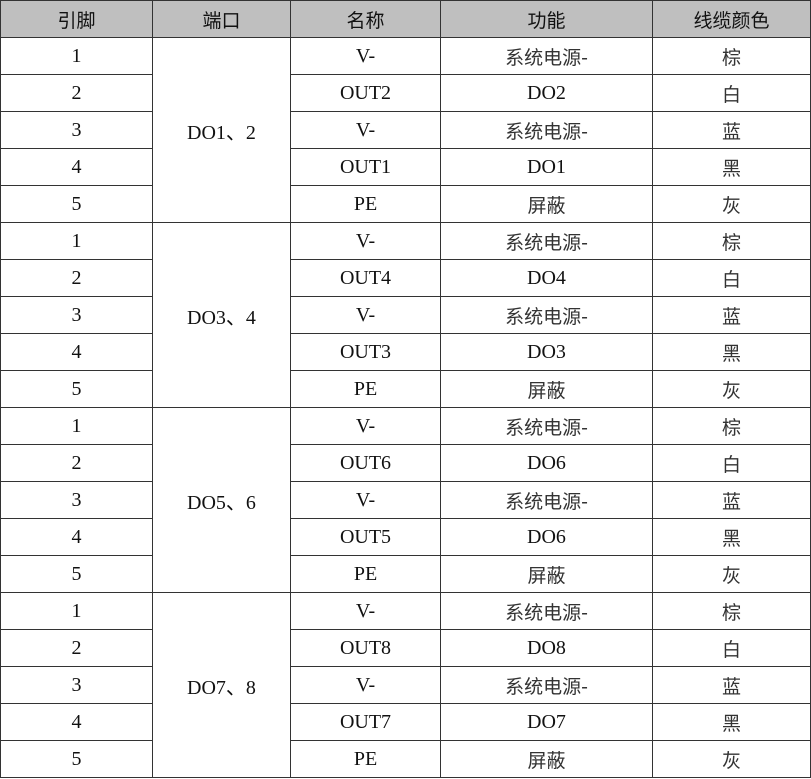  I want to click on table-row: 2 OUT2 DO2 白, so click(405, 93).